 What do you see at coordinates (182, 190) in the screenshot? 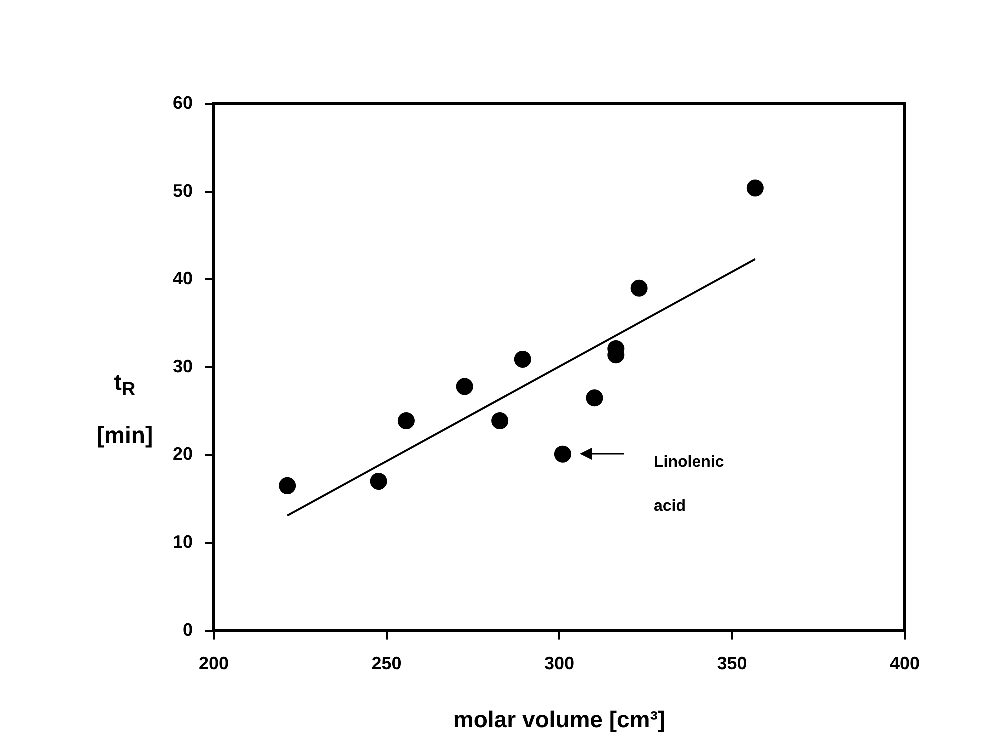
I see `y-tick-label: 50` at bounding box center [182, 190].